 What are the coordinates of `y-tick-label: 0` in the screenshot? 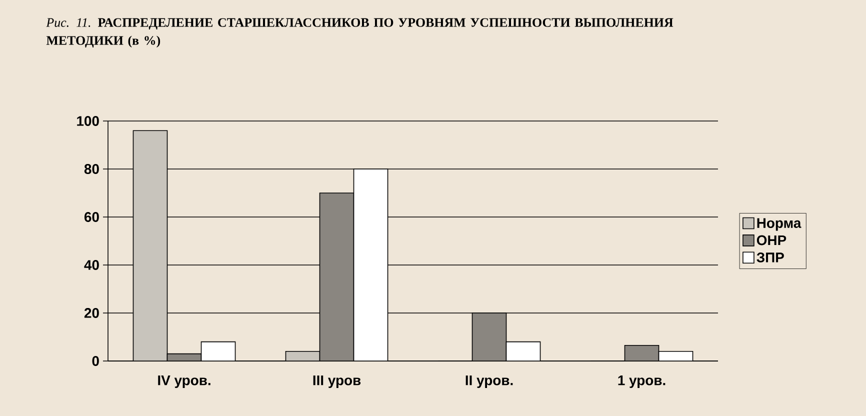 It's located at (95, 361).